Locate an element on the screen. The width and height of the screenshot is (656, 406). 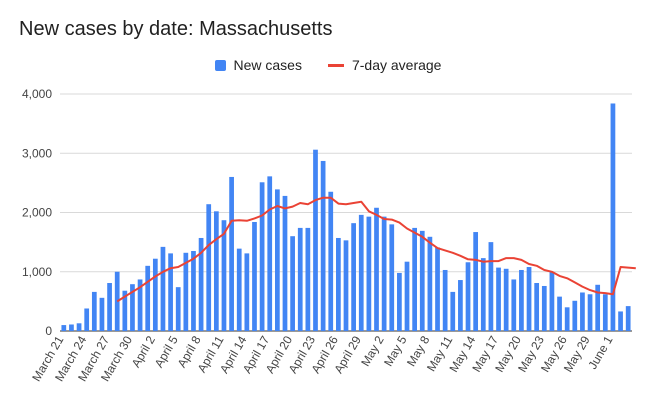
y-tick-label: 1,000 is located at coordinates (37, 272).